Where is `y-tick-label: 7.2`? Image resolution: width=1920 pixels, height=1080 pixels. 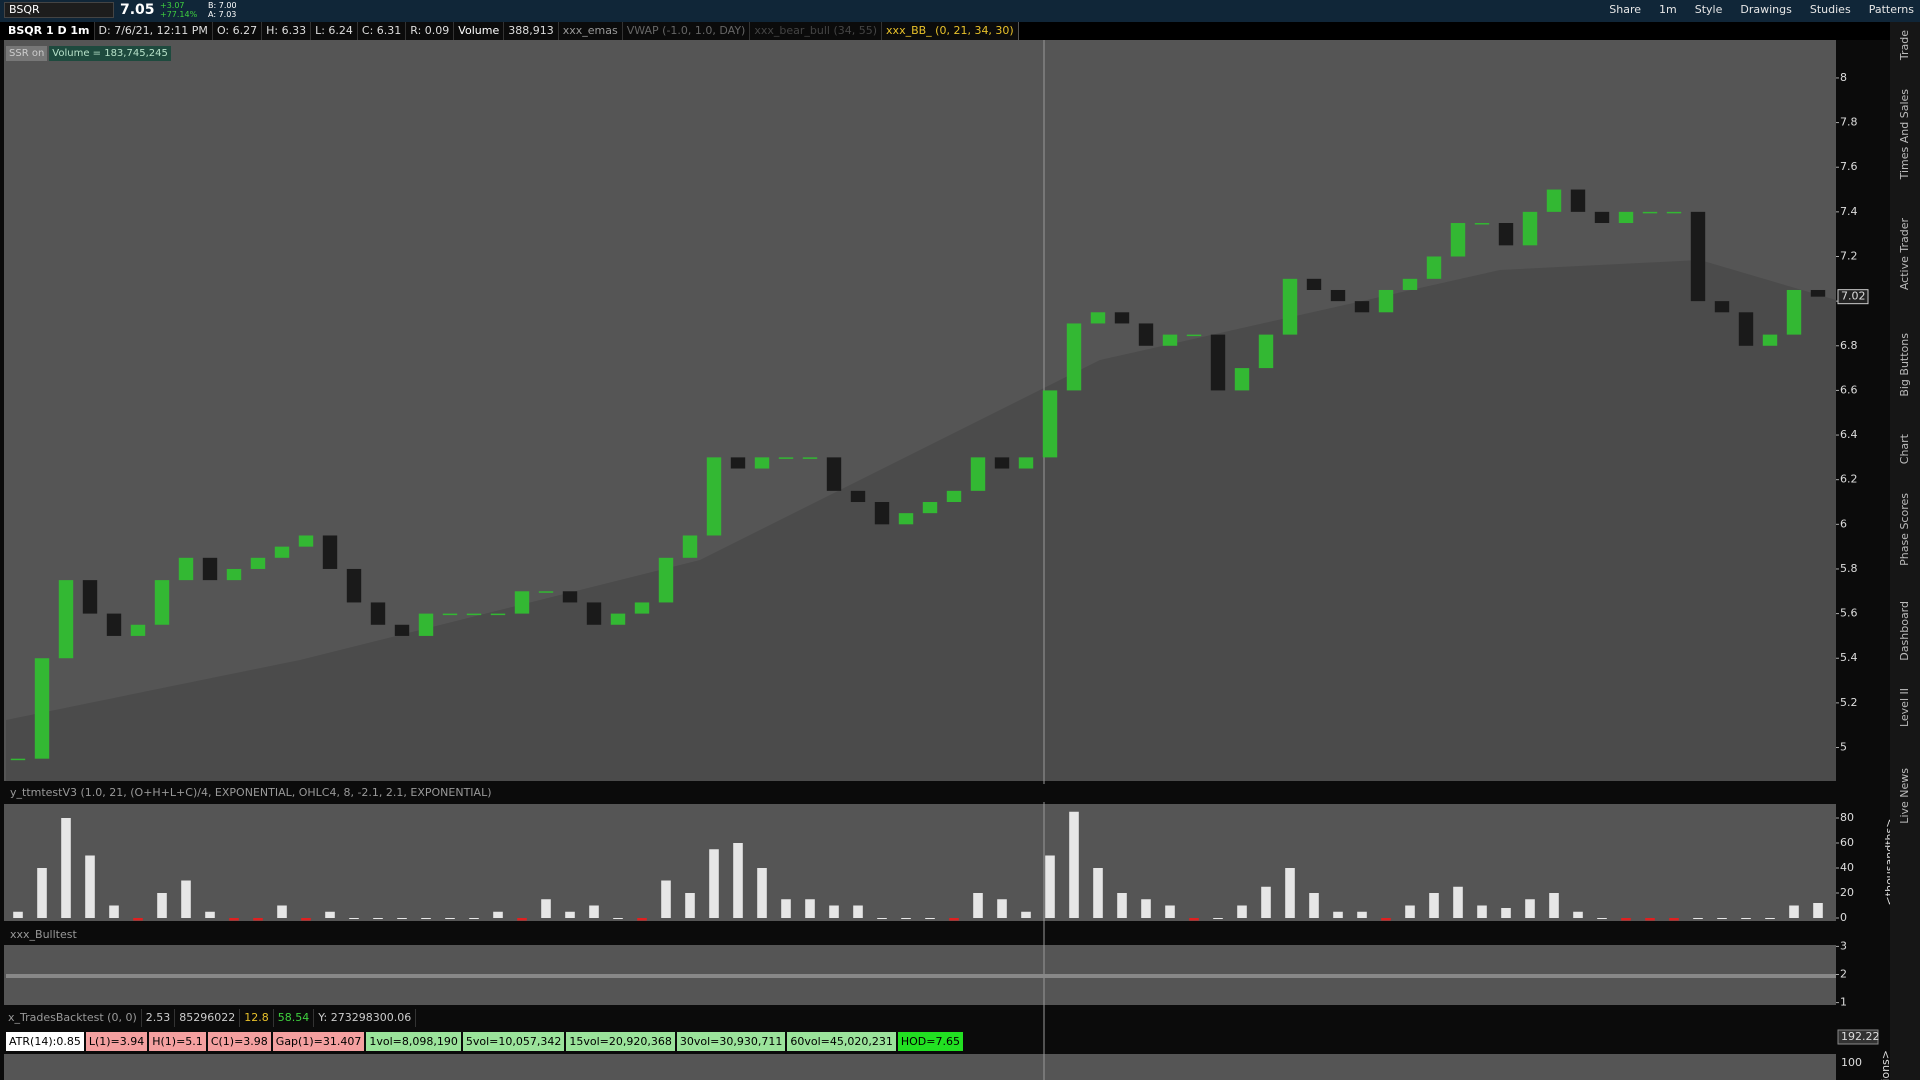
y-tick-label: 7.2 is located at coordinates (1849, 255).